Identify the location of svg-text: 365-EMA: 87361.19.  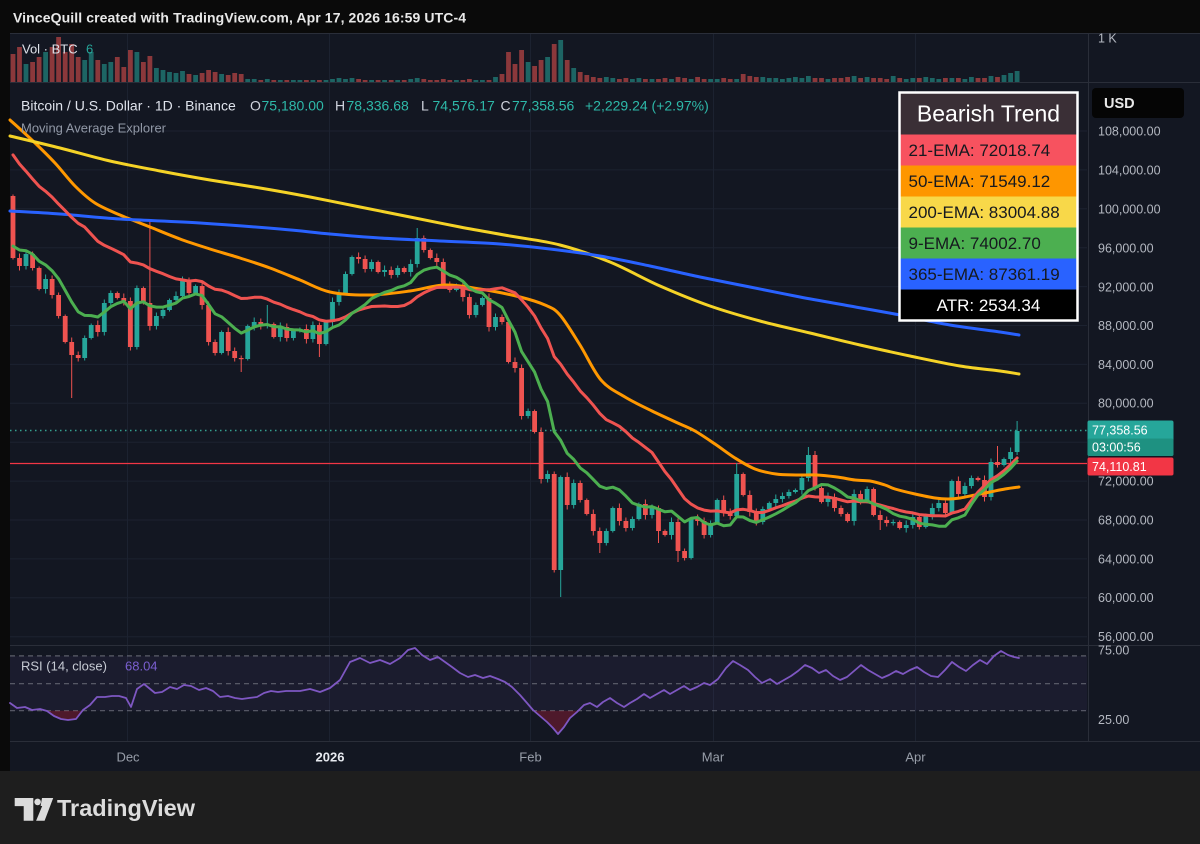
(984, 274).